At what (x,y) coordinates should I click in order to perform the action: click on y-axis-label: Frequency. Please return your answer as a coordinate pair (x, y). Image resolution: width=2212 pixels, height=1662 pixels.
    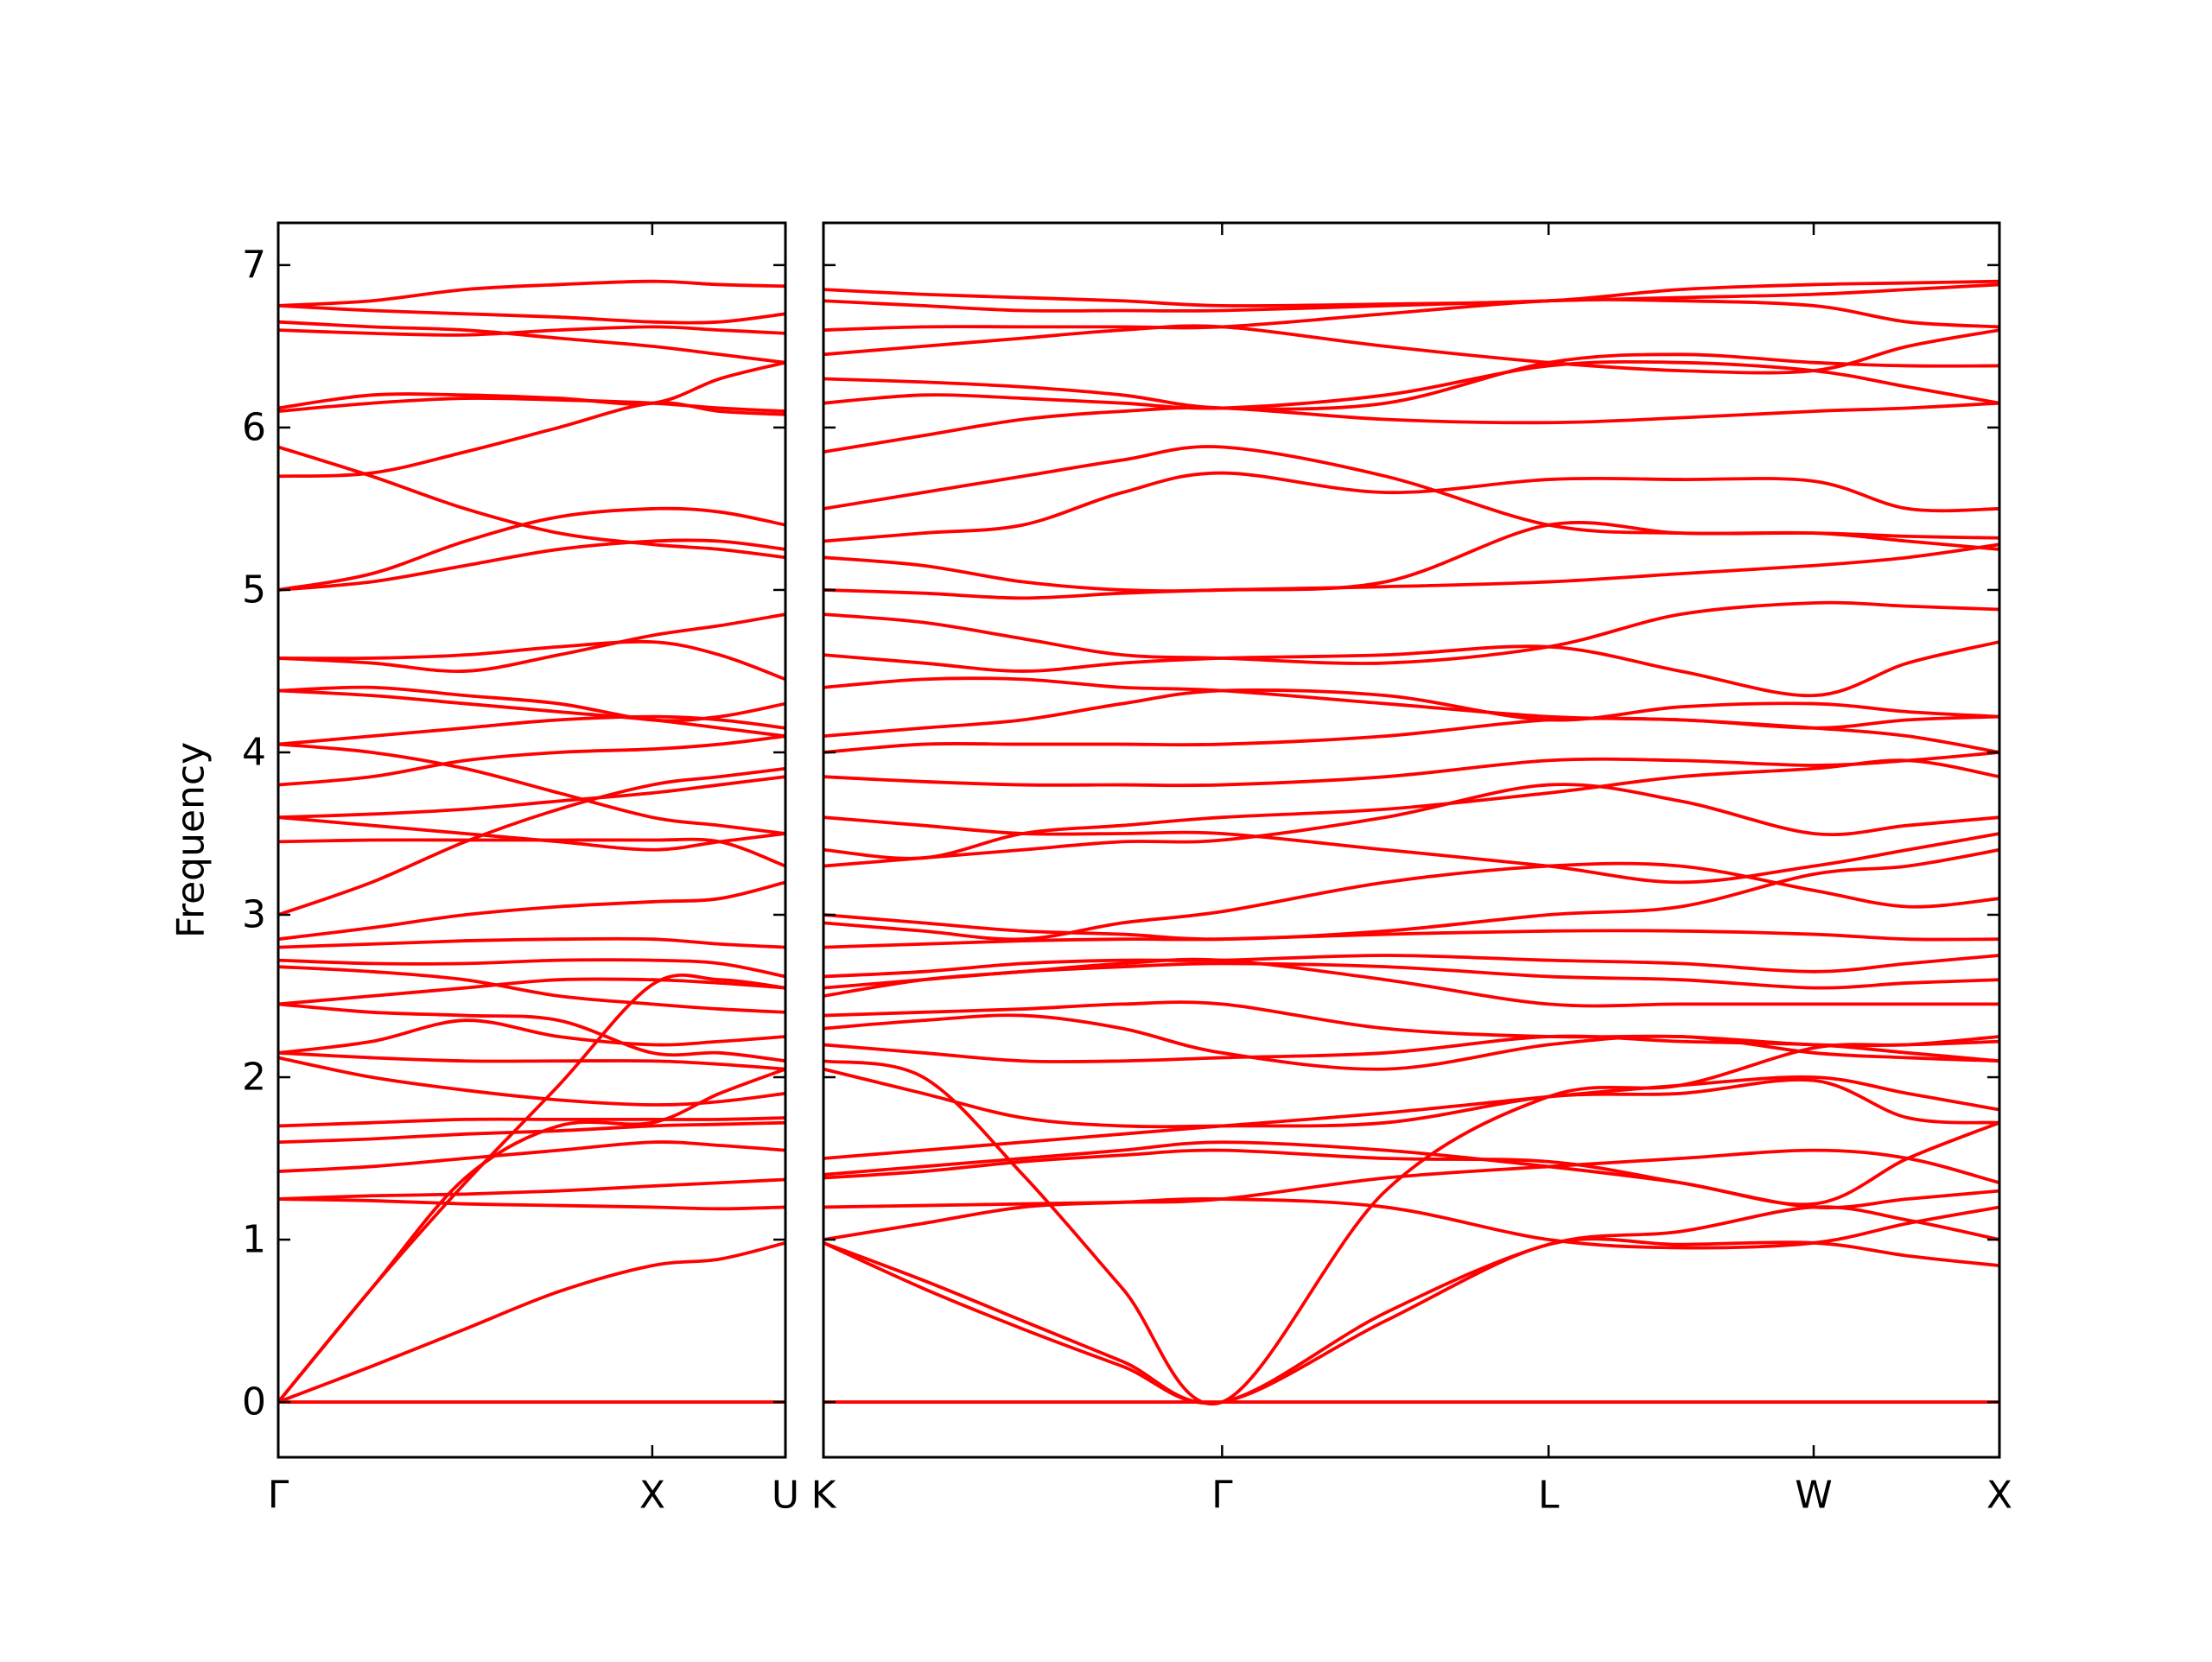
    Looking at the image, I should click on (191, 840).